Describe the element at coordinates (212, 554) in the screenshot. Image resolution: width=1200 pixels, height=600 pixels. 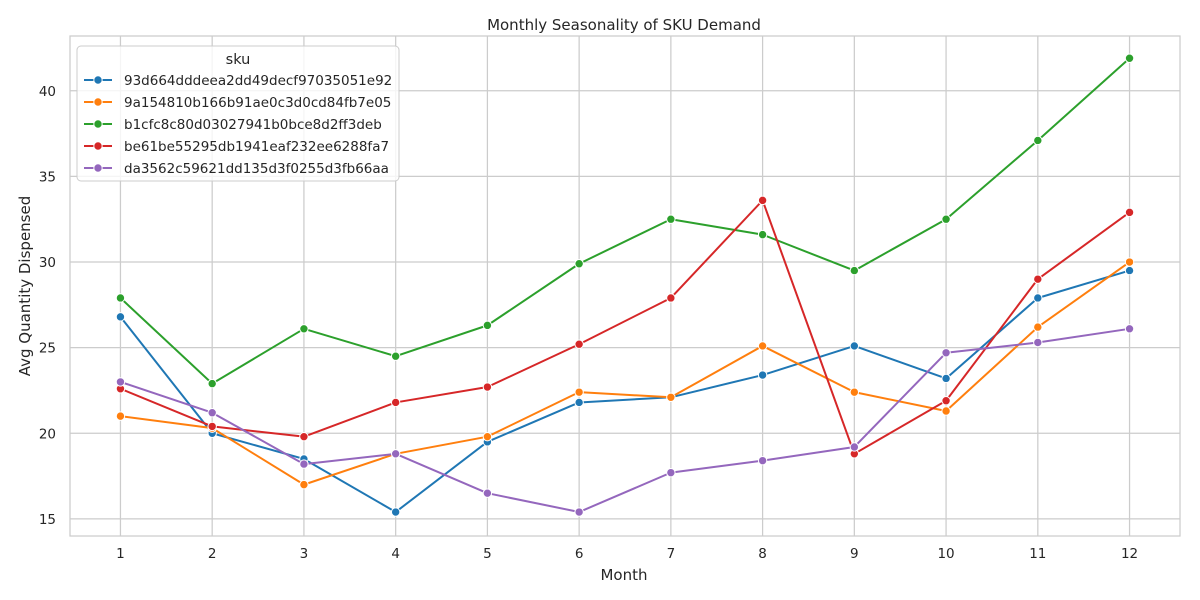
I see `x-tick-label: 2` at that location.